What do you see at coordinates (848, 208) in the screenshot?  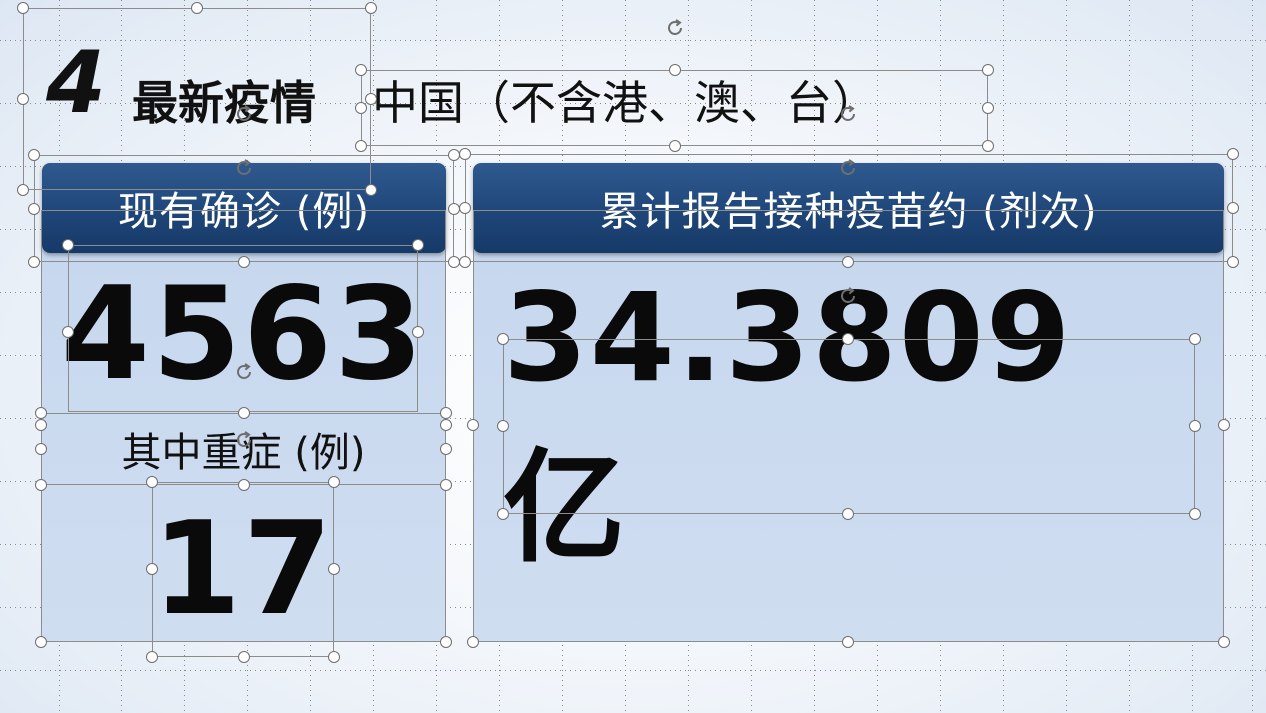 I see `right-panel-header: 累计报告接种疫苗约 (剂次)` at bounding box center [848, 208].